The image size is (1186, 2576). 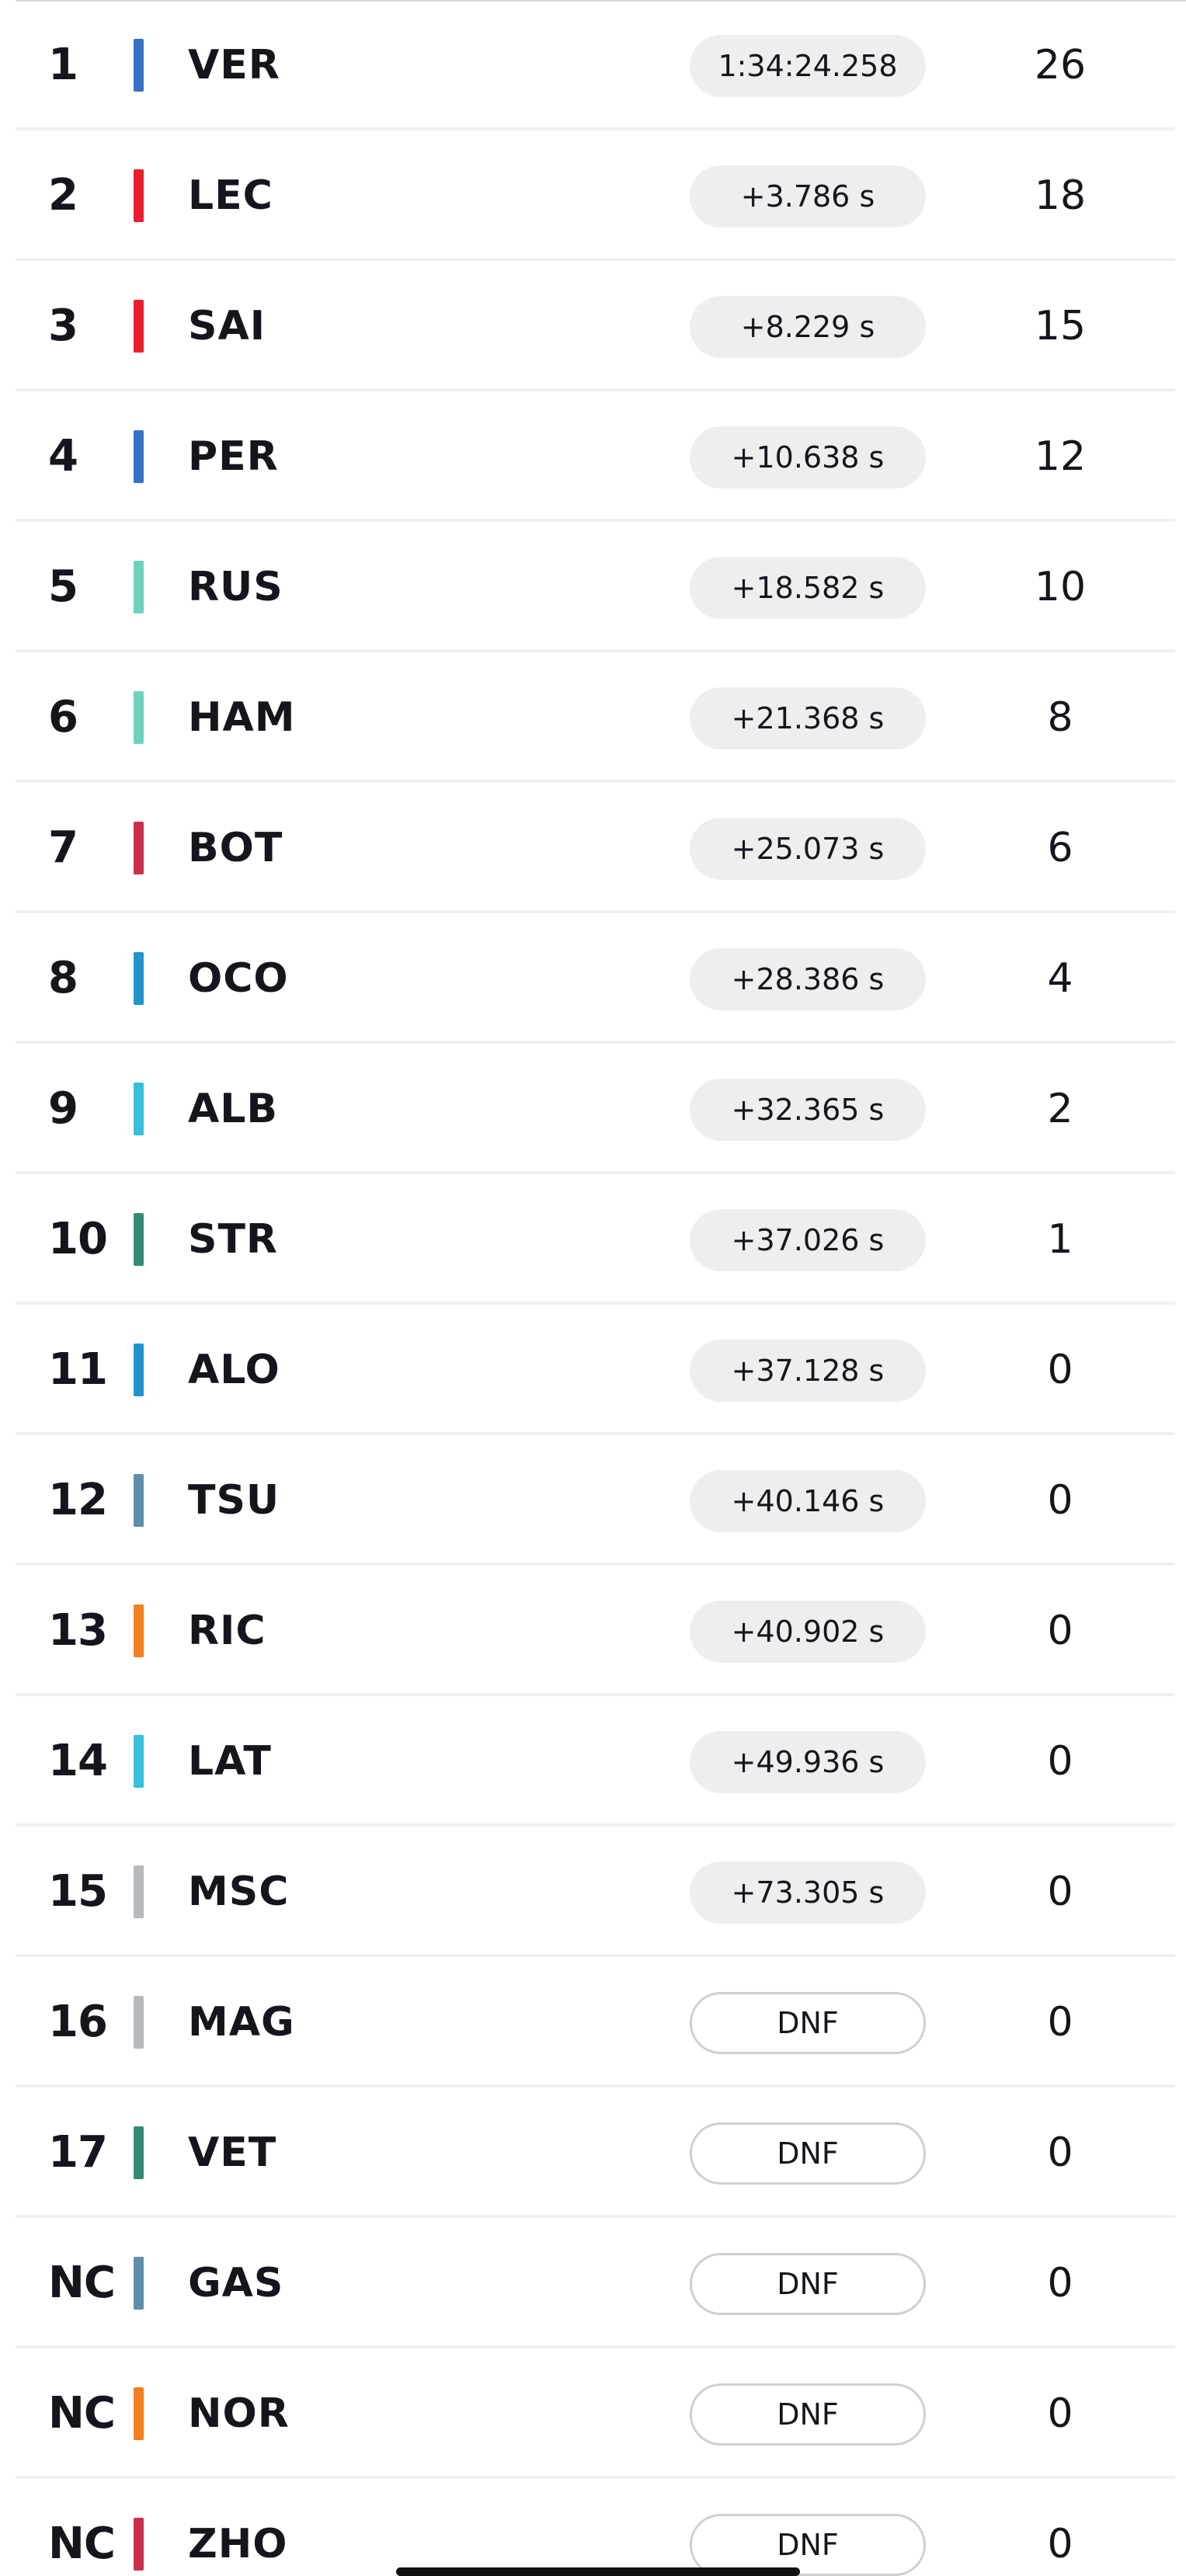 What do you see at coordinates (63, 326) in the screenshot?
I see `position-label: 3` at bounding box center [63, 326].